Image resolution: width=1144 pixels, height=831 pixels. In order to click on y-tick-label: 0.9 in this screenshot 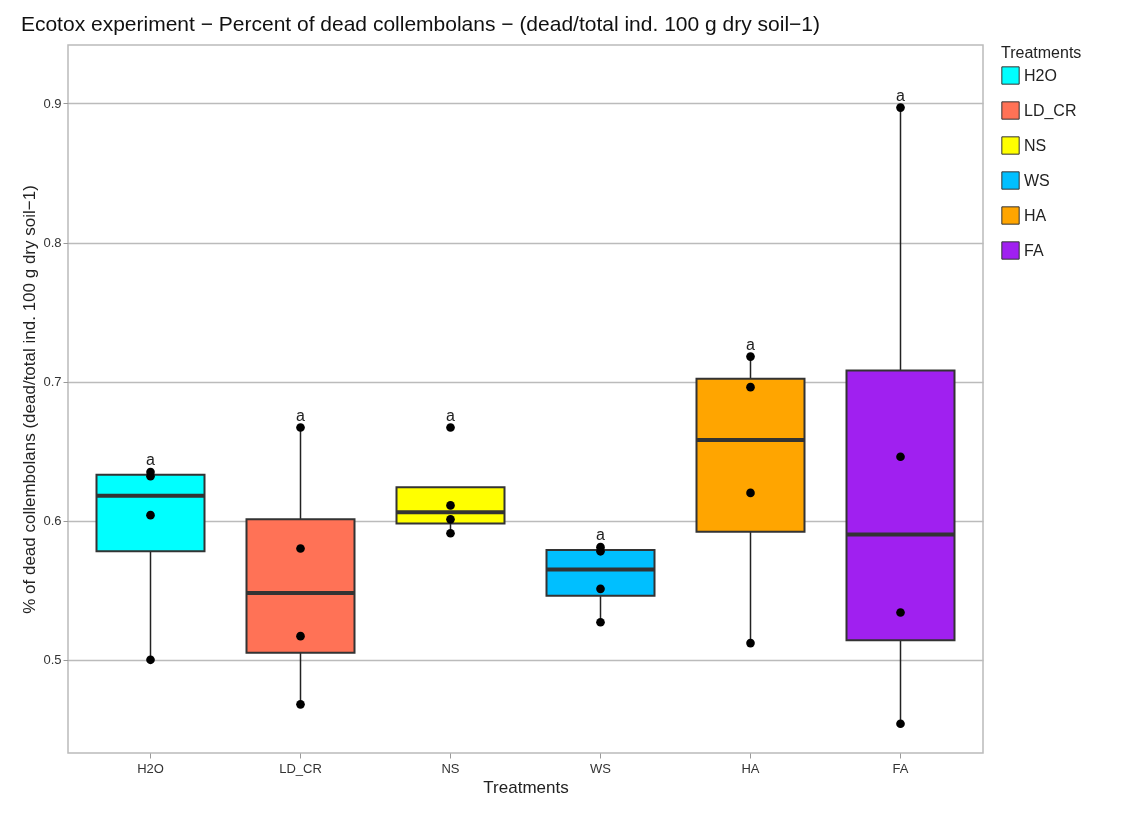, I will do `click(52, 103)`.